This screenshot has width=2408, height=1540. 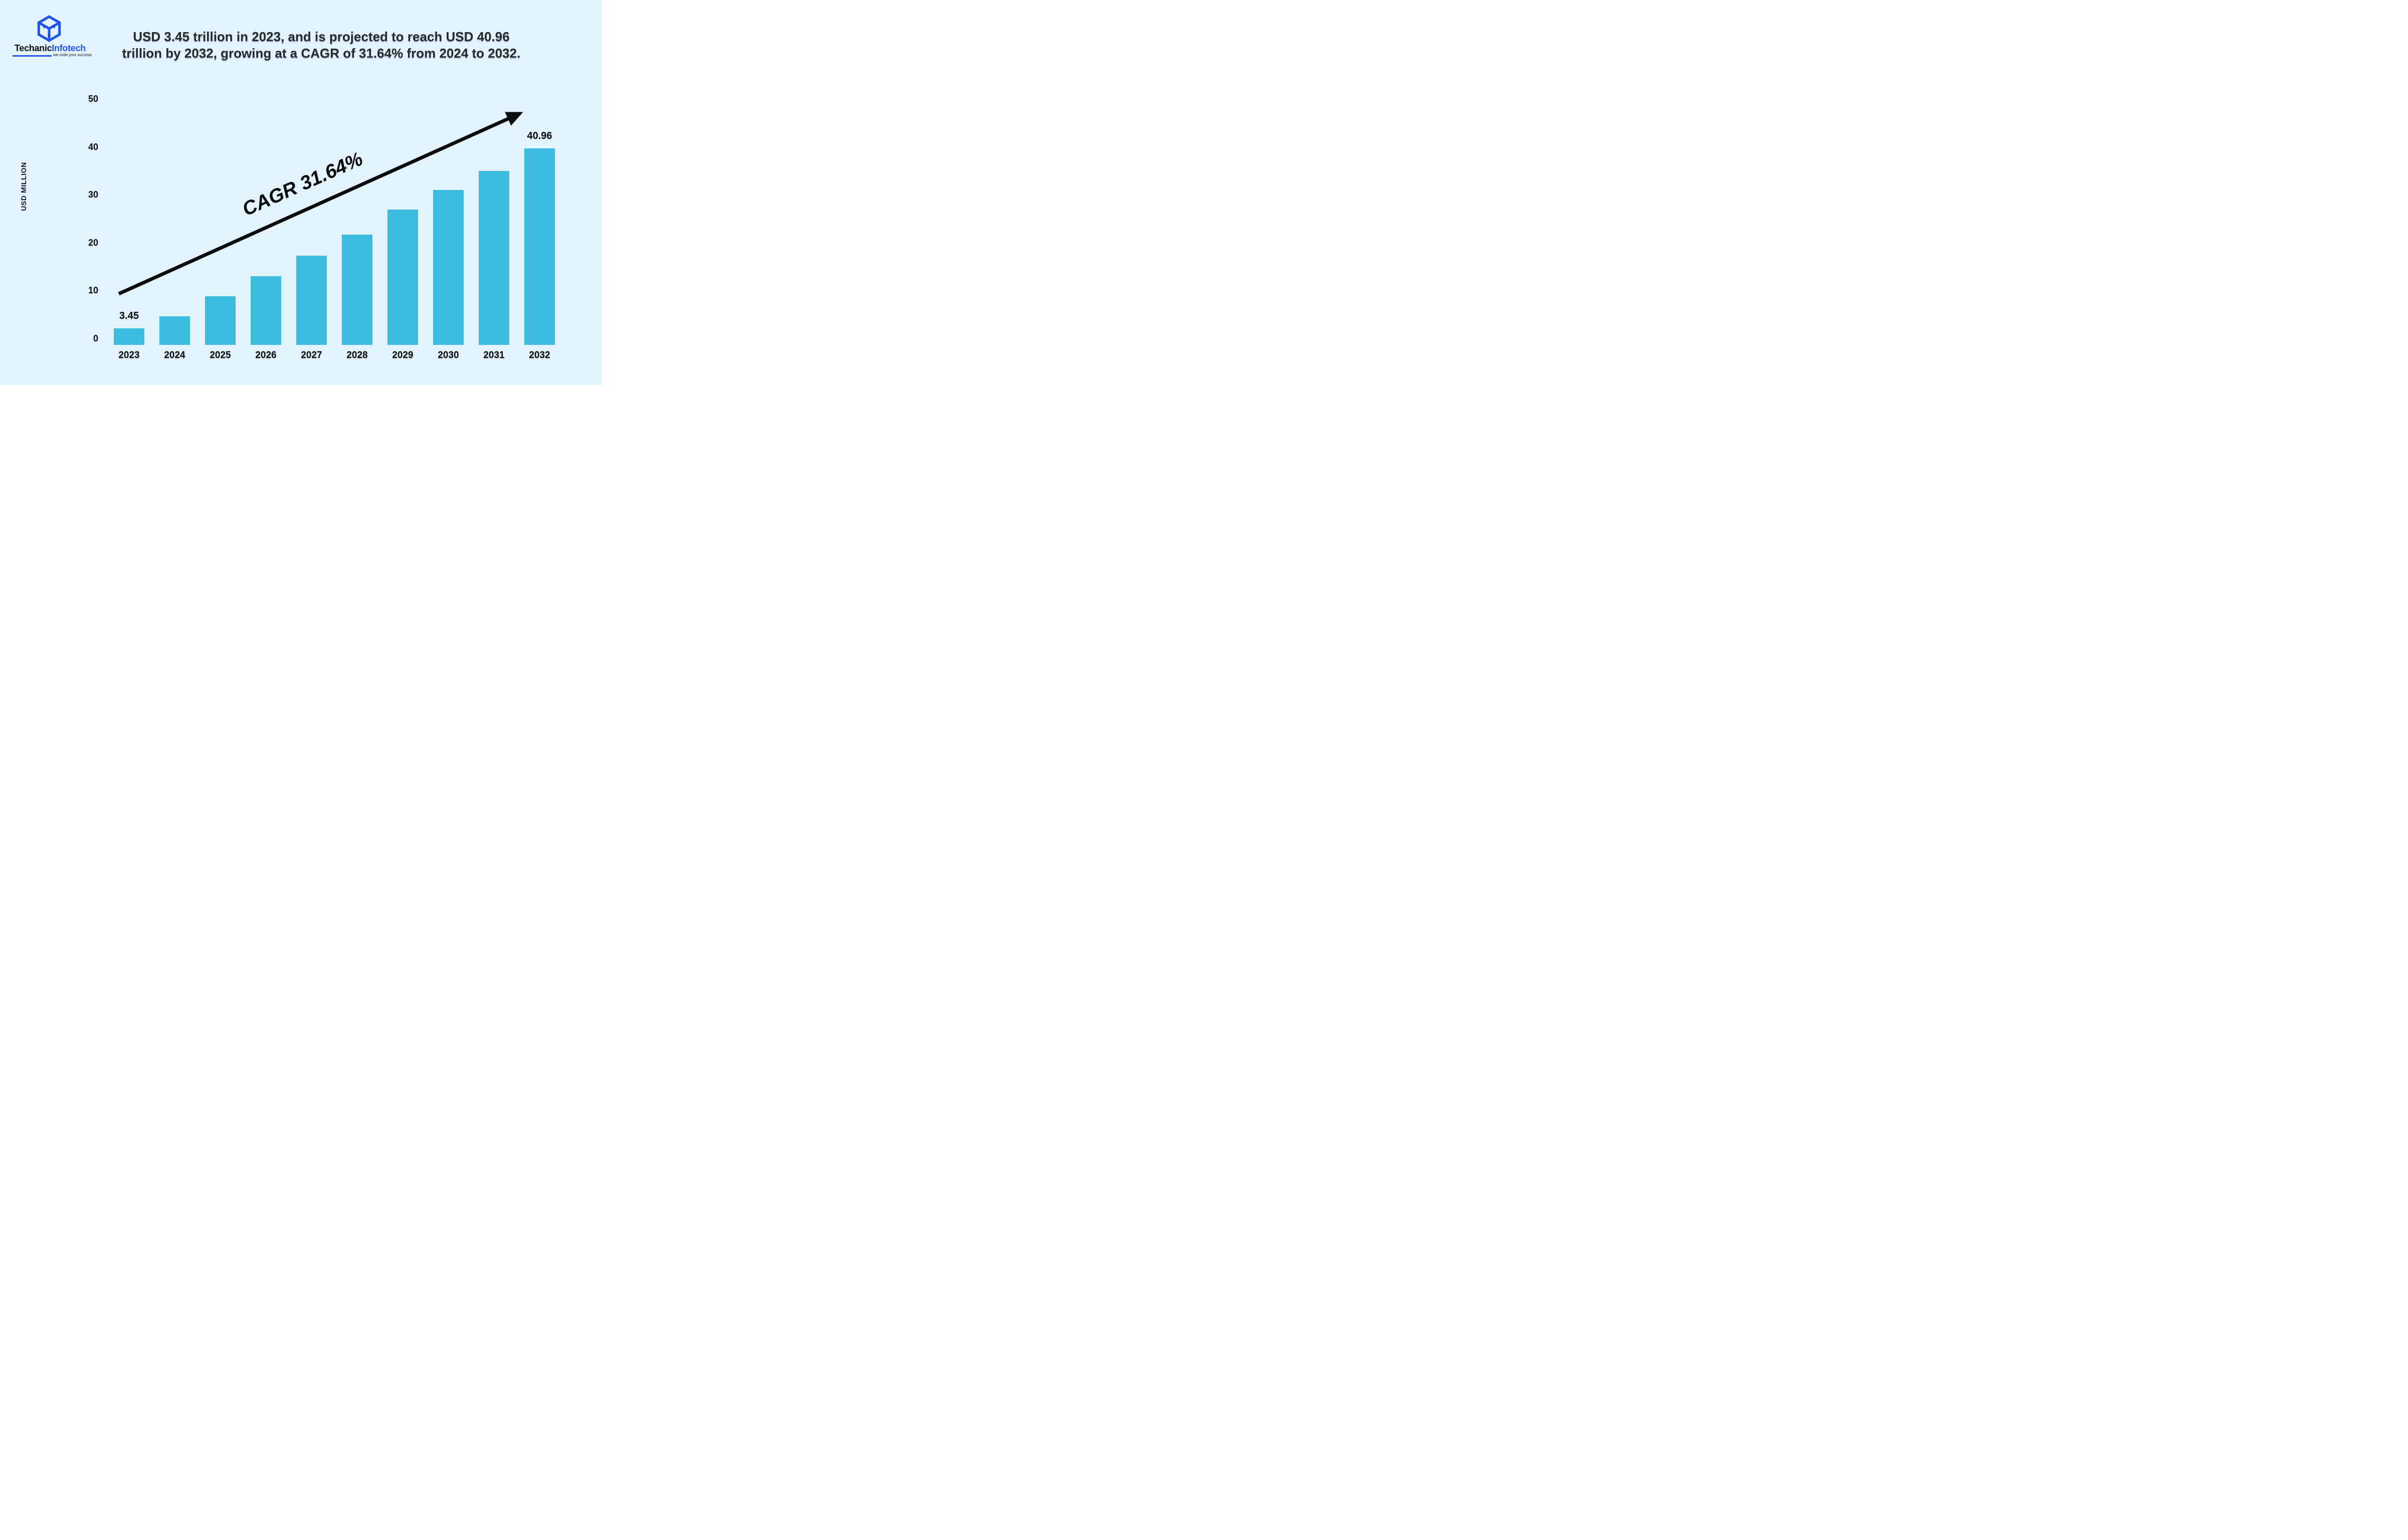 What do you see at coordinates (93, 195) in the screenshot?
I see `y-tick-label-30: 30` at bounding box center [93, 195].